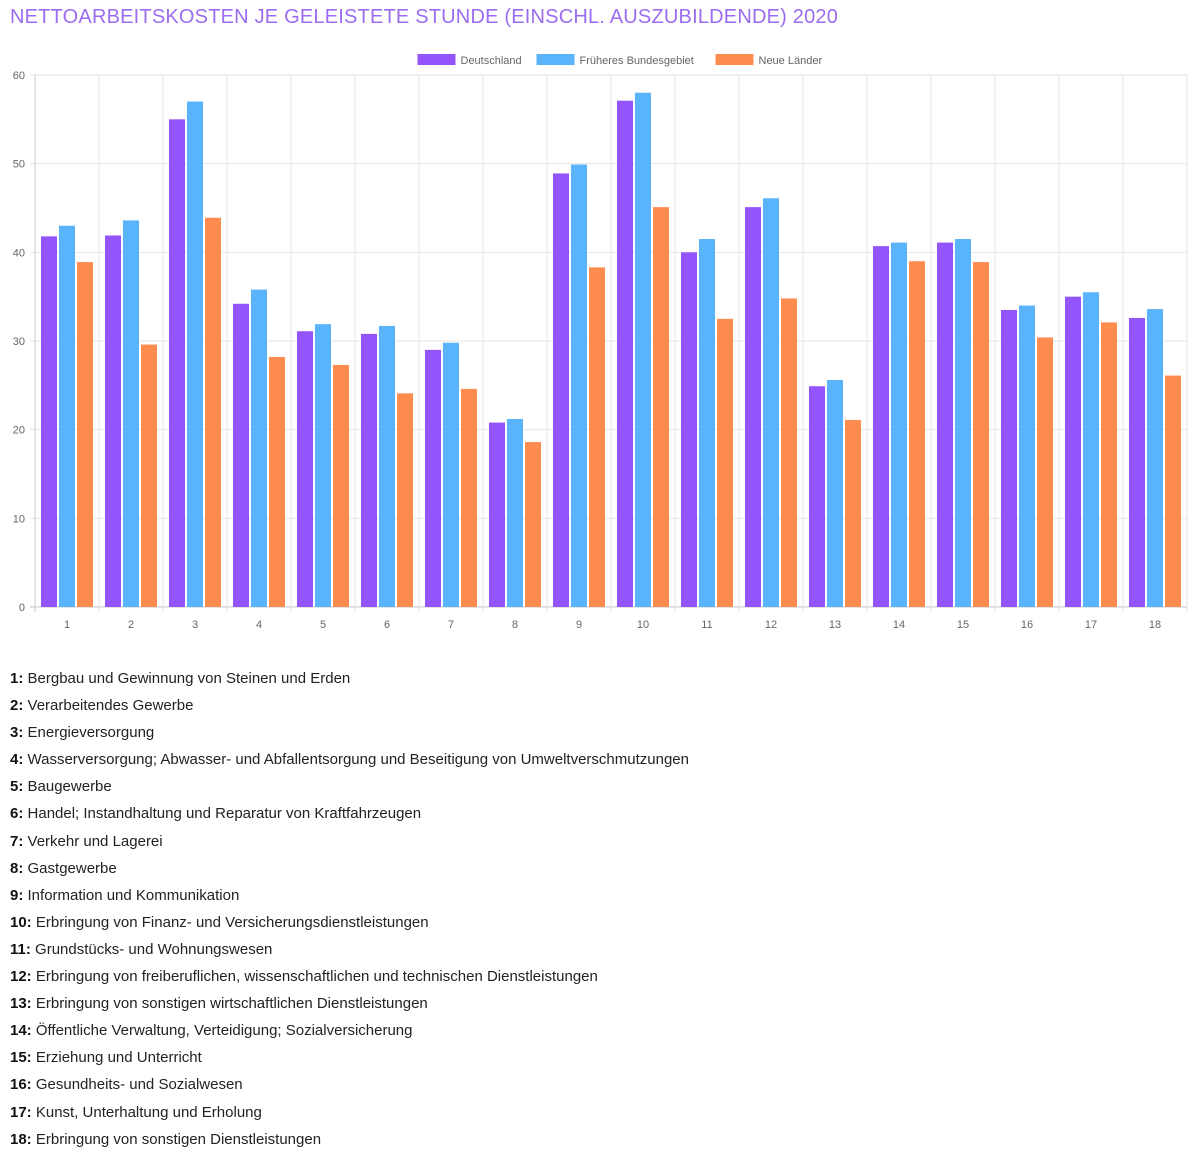 This screenshot has height=1156, width=1204. I want to click on category-number: 12:, so click(21, 977).